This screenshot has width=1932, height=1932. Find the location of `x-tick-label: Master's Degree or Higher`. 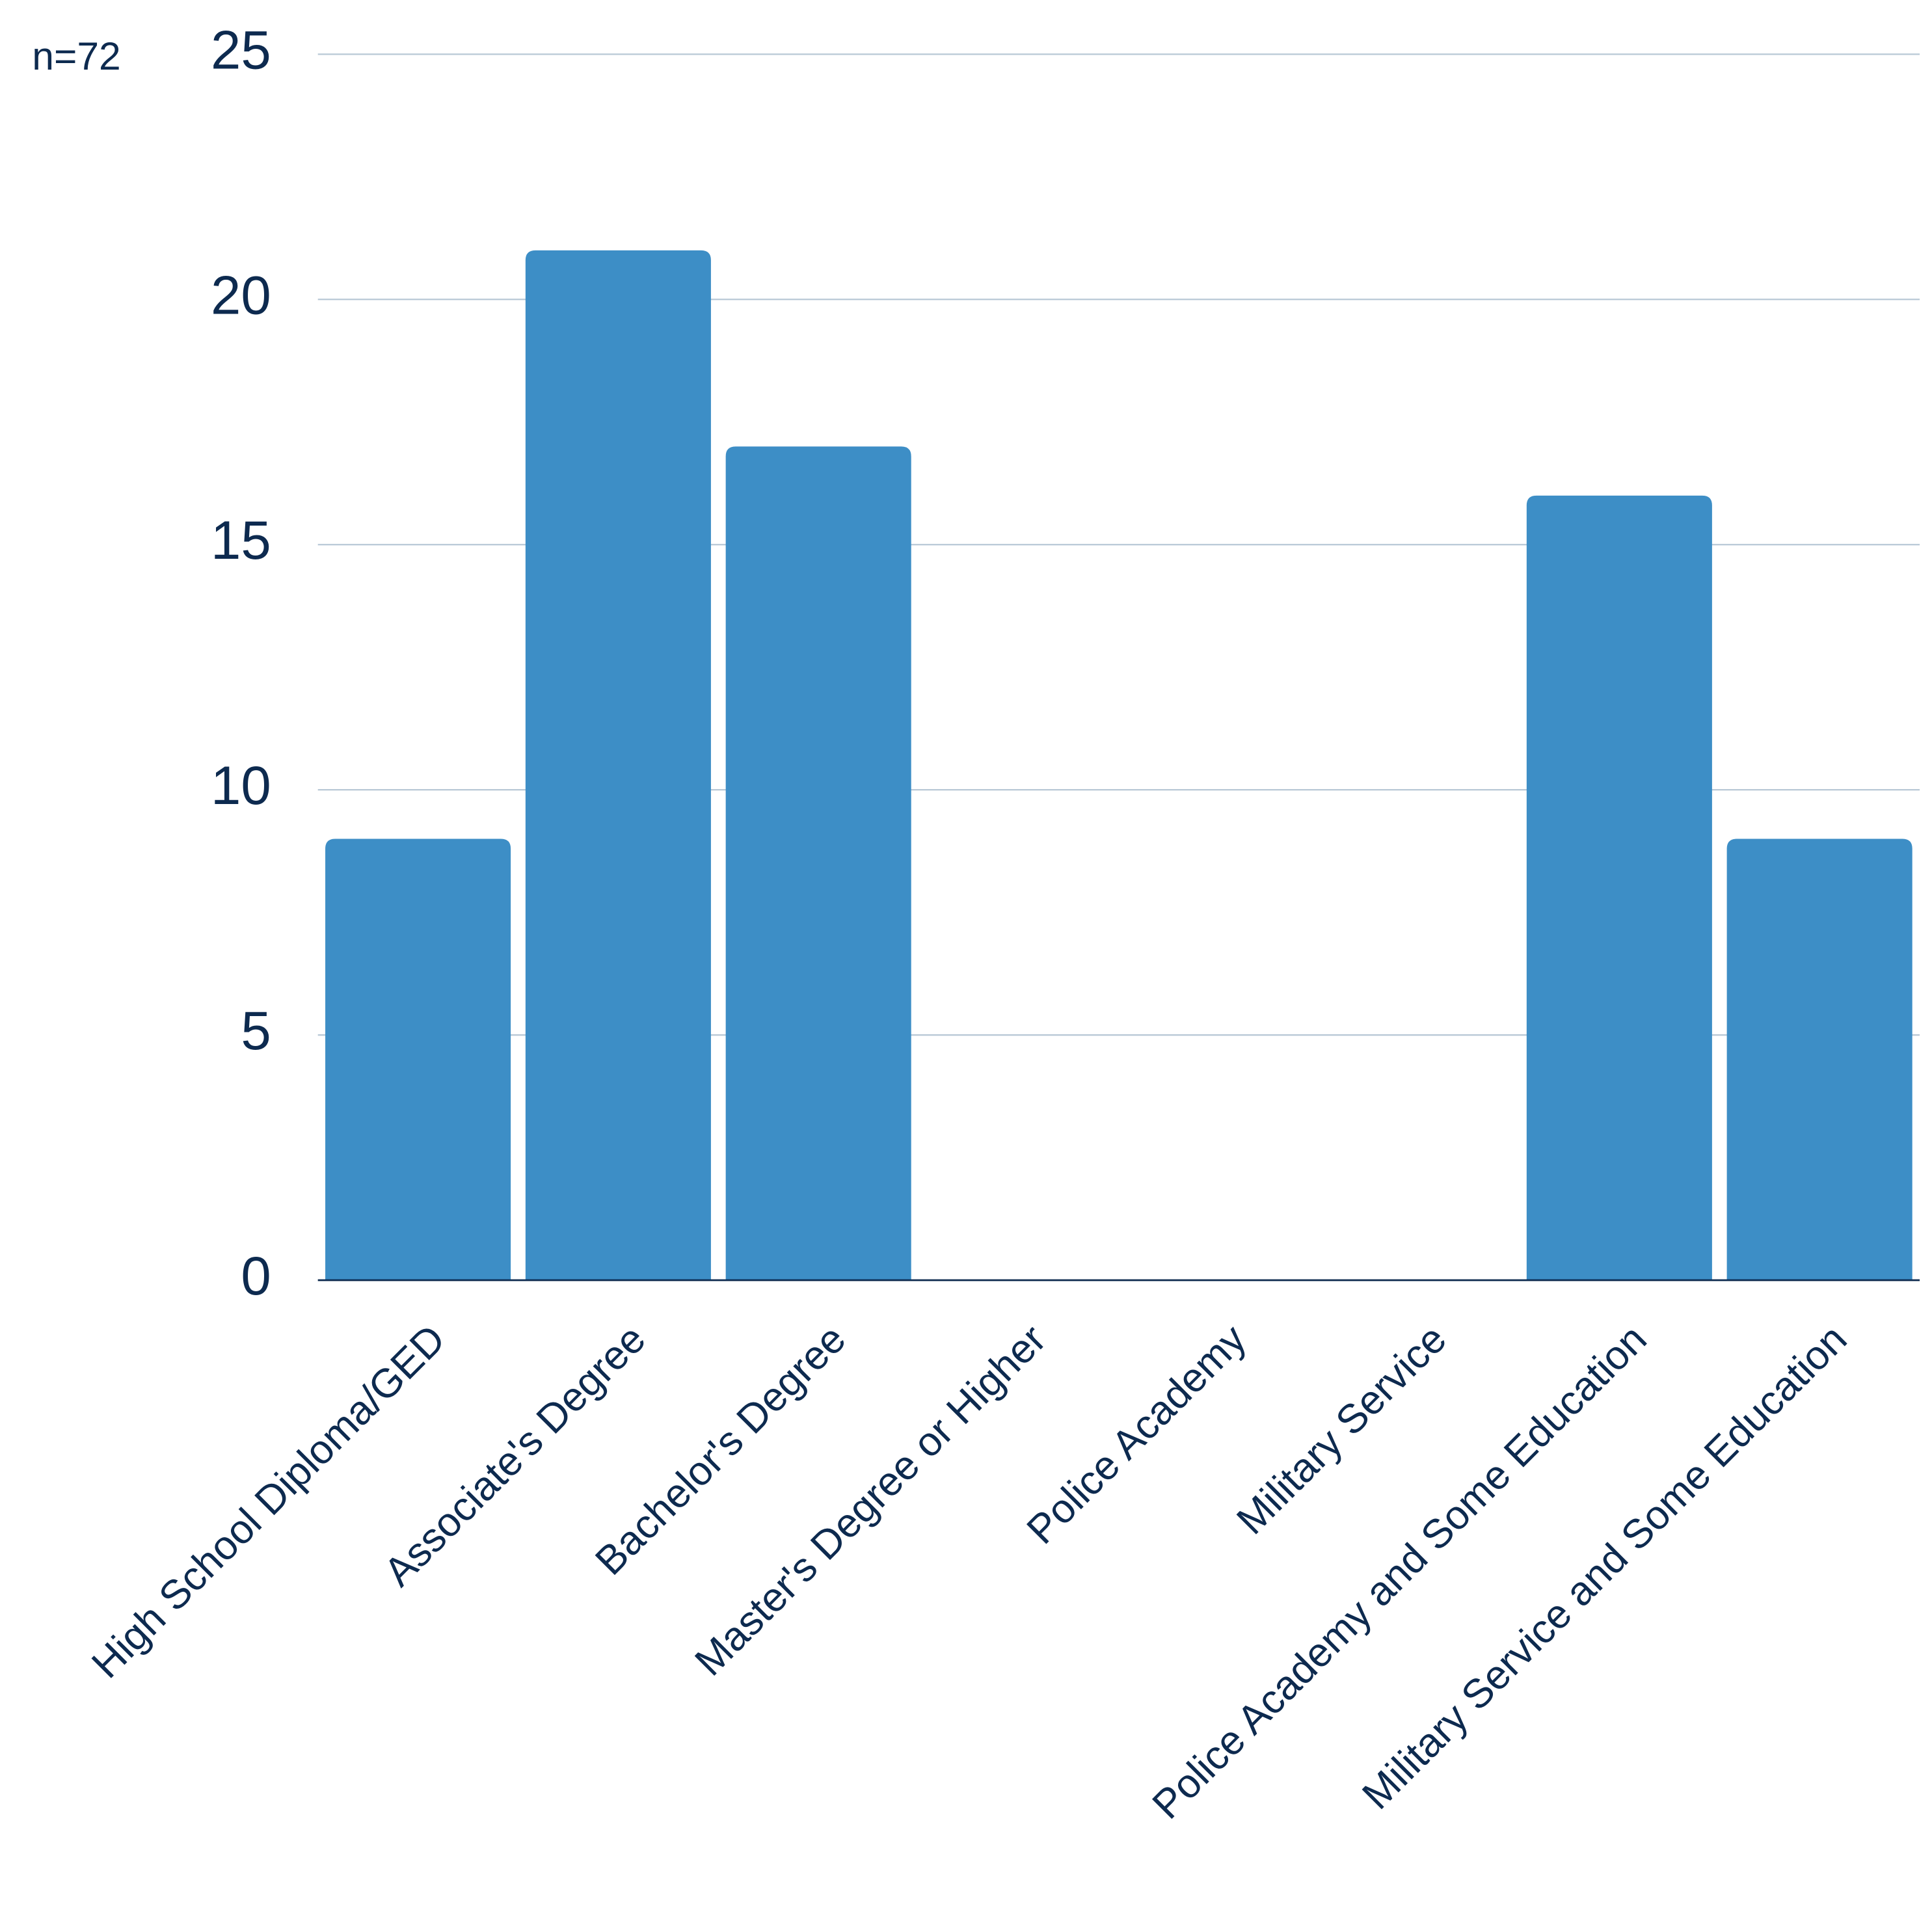

x-tick-label: Master's Degree or Higher is located at coordinates (870, 1500).